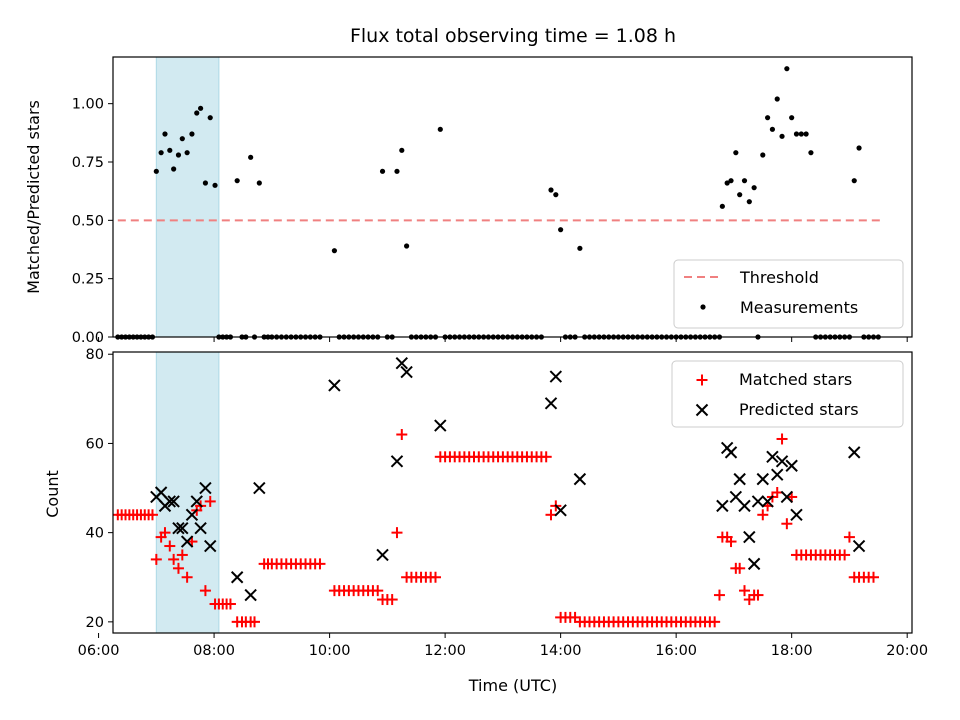 This screenshot has width=960, height=720. What do you see at coordinates (799, 307) in the screenshot?
I see `legend-measurements-label: Measurements` at bounding box center [799, 307].